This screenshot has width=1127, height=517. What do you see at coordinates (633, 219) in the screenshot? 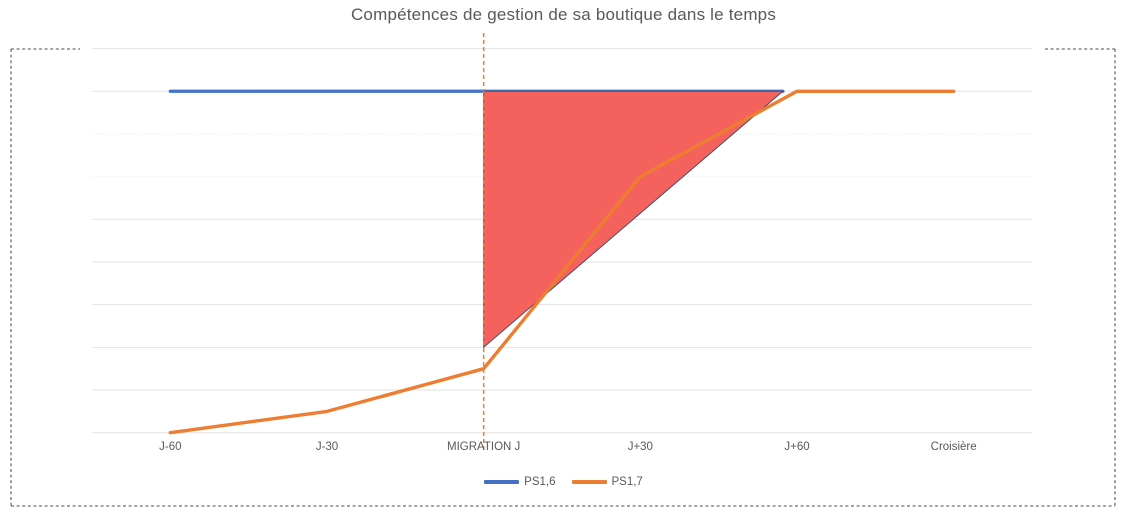
I see `gap-triangle-shape` at bounding box center [633, 219].